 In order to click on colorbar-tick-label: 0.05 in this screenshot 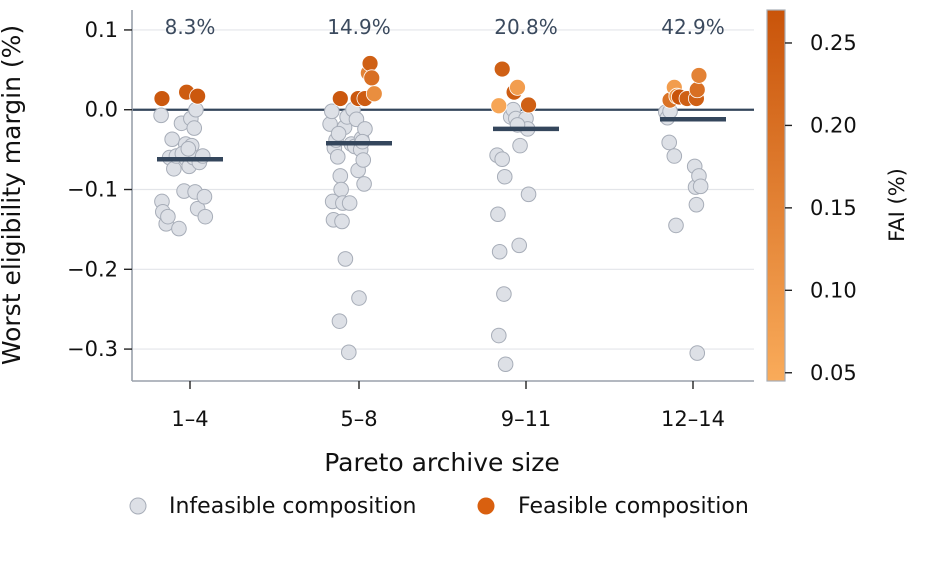, I will do `click(833, 373)`.